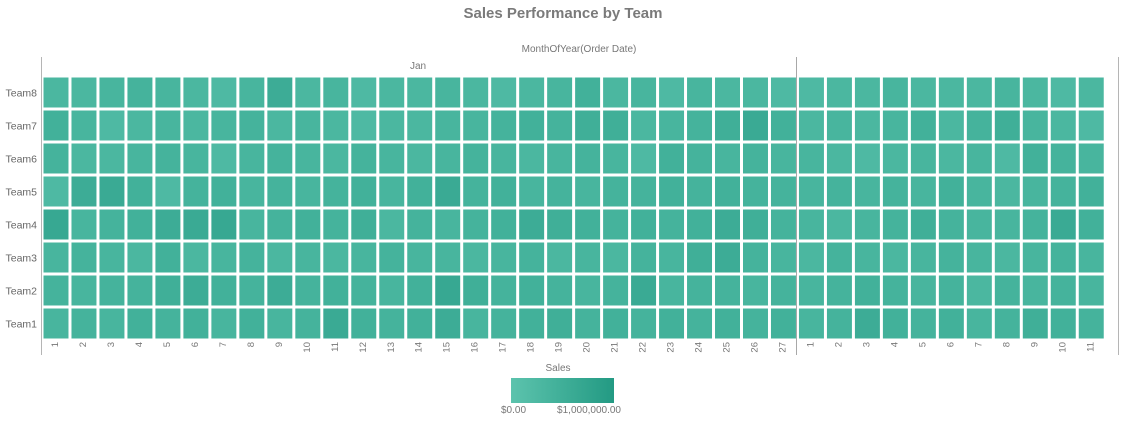 This screenshot has width=1128, height=426. What do you see at coordinates (418, 66) in the screenshot?
I see `month-header-jan: Jan` at bounding box center [418, 66].